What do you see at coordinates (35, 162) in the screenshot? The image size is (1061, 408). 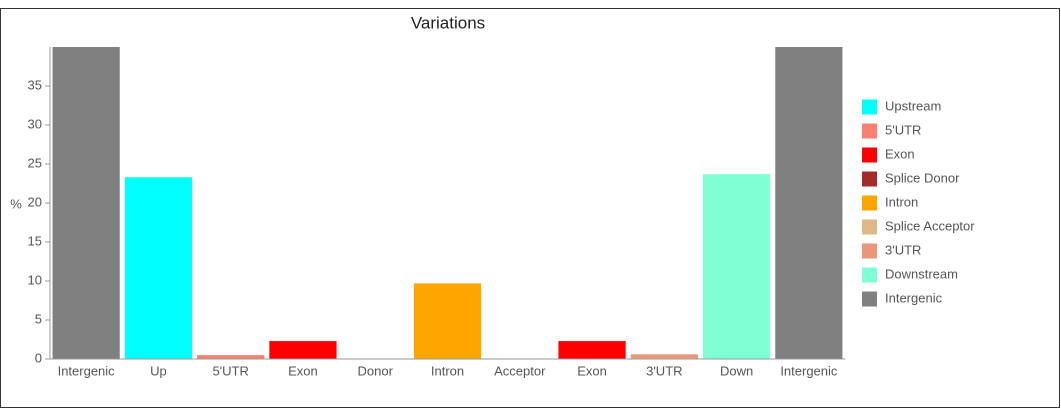 I see `y-tick-label: 25` at bounding box center [35, 162].